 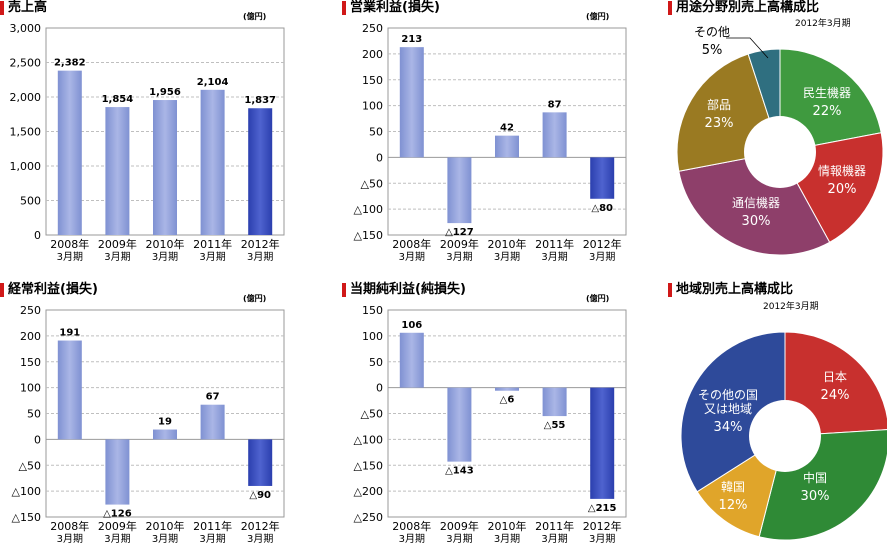 I want to click on net-income-data-label: △215, so click(x=602, y=508).